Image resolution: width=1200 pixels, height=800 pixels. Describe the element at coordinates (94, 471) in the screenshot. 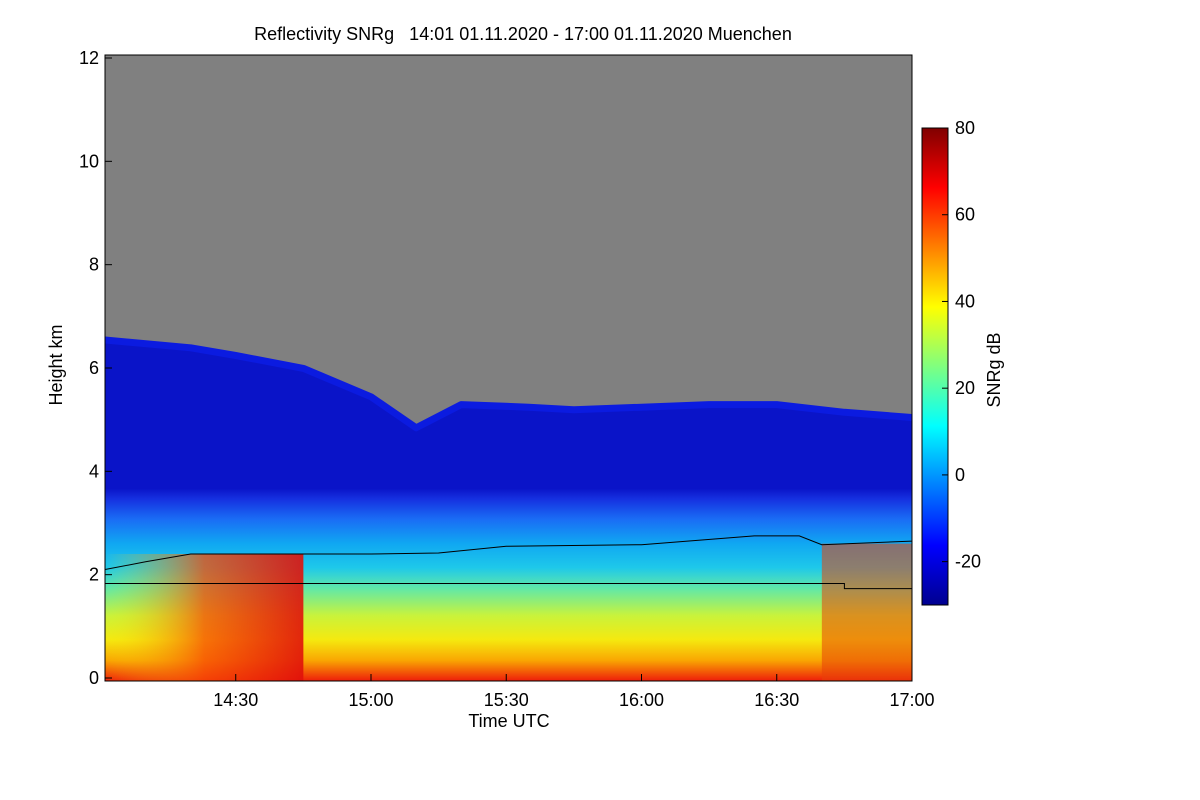

I see `y-tick-label: 4` at that location.